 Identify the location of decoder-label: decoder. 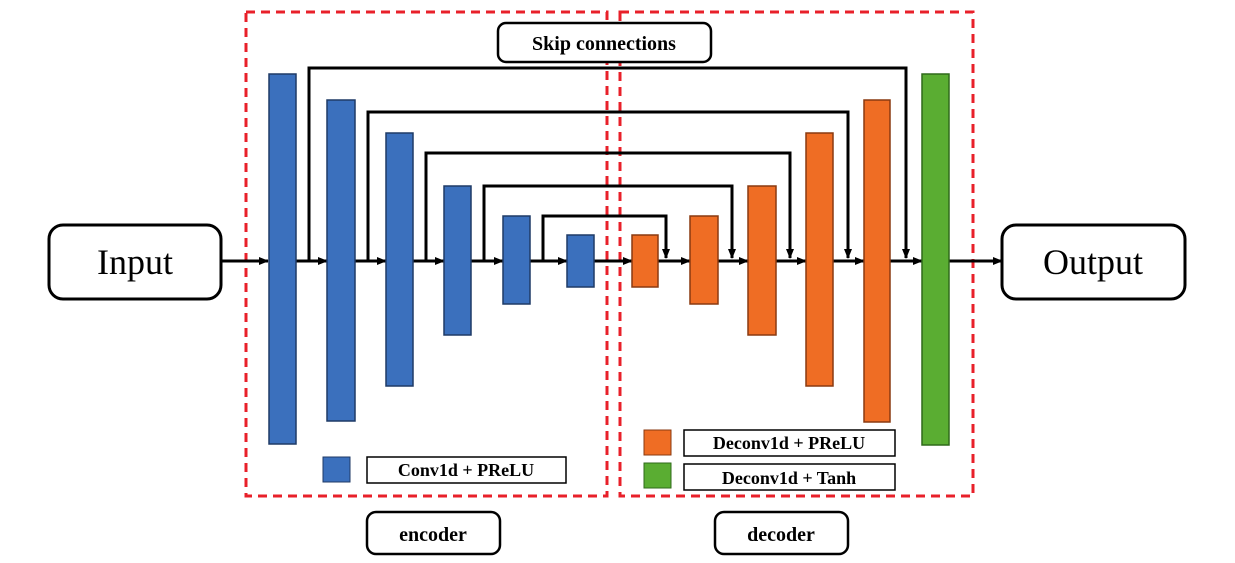
(781, 535).